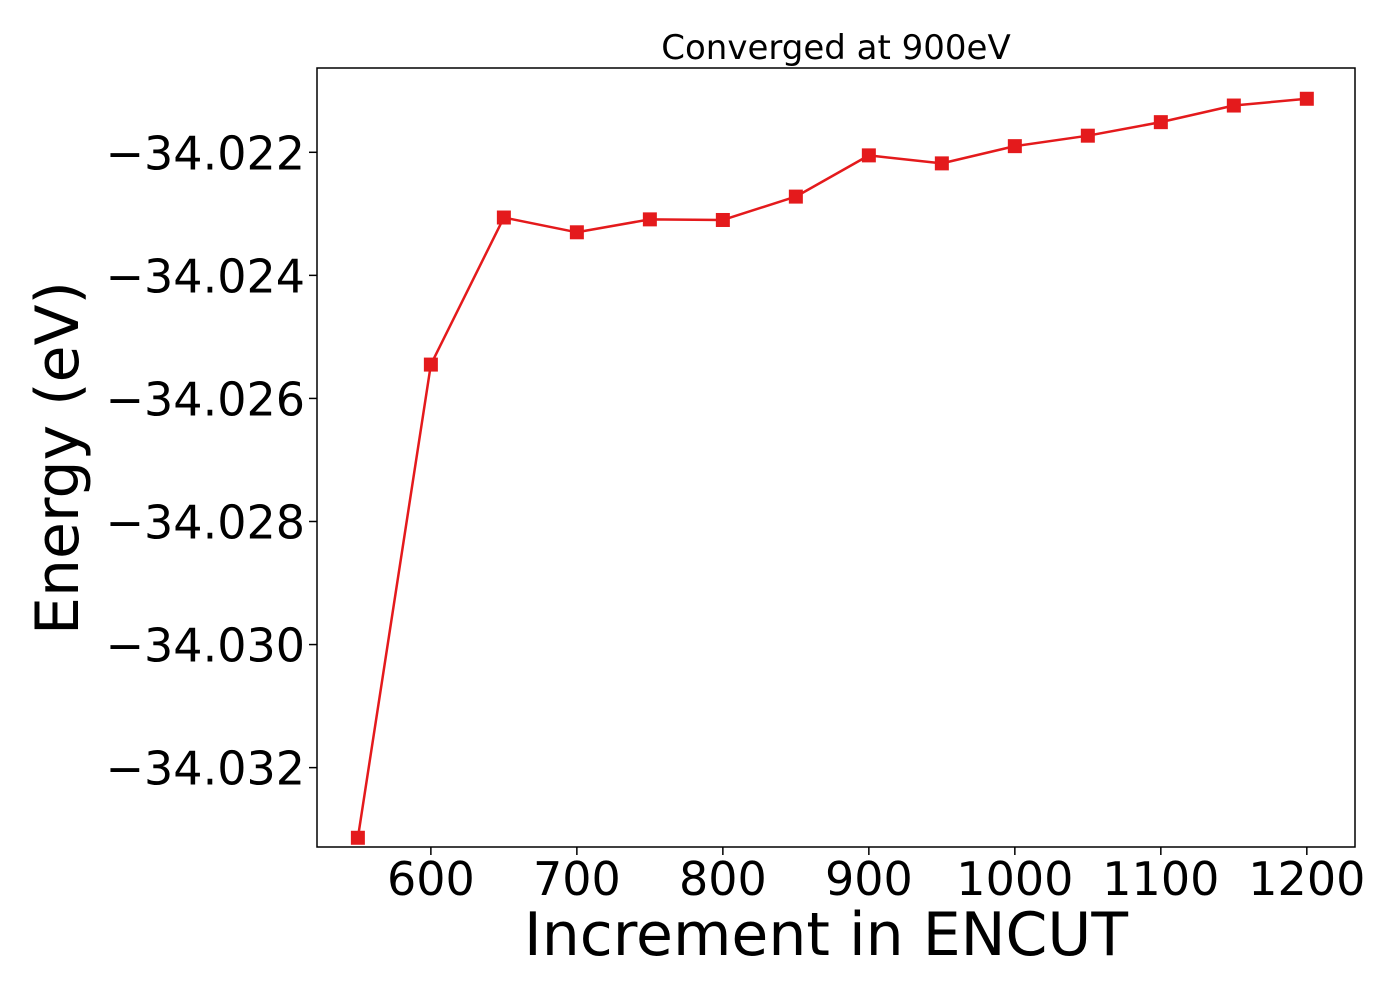  Describe the element at coordinates (1014, 879) in the screenshot. I see `x-tick-label: 1000` at that location.